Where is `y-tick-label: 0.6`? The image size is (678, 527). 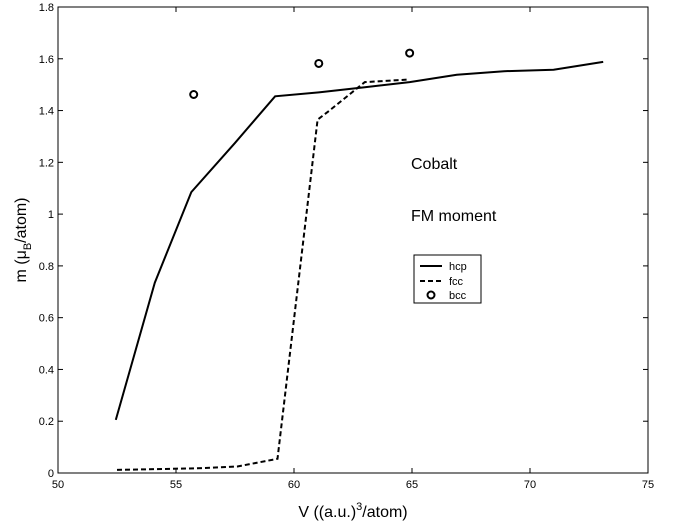 y-tick-label: 0.6 is located at coordinates (46, 319).